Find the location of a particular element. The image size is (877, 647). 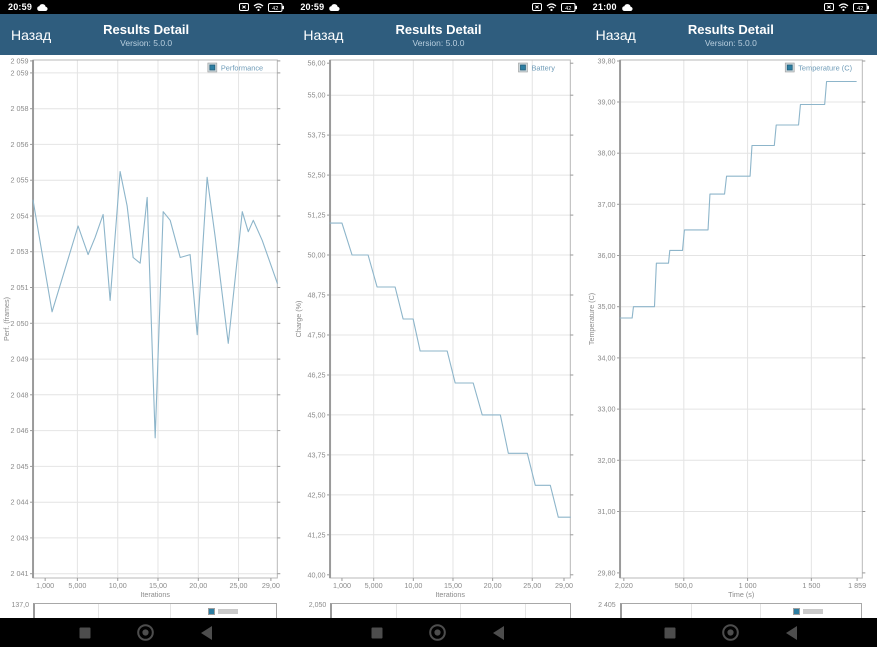

y-axis-title: Perf. (frames) is located at coordinates (6, 319).